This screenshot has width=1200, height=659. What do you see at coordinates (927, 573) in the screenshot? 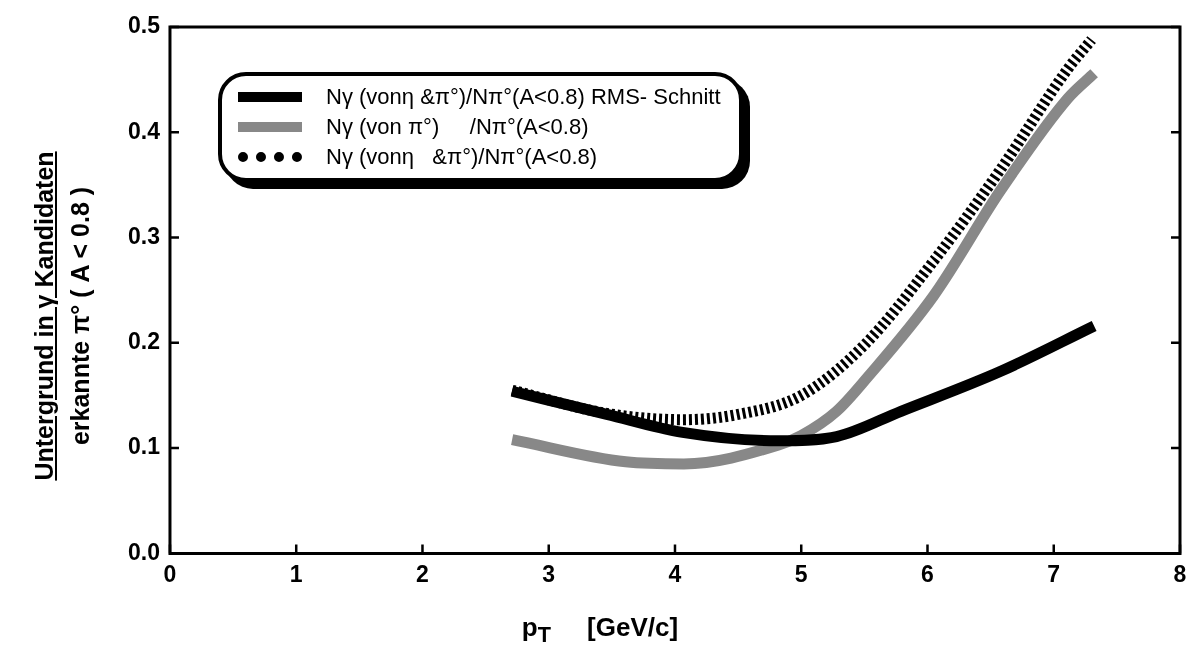
I see `x-tick-label: 6` at bounding box center [927, 573].